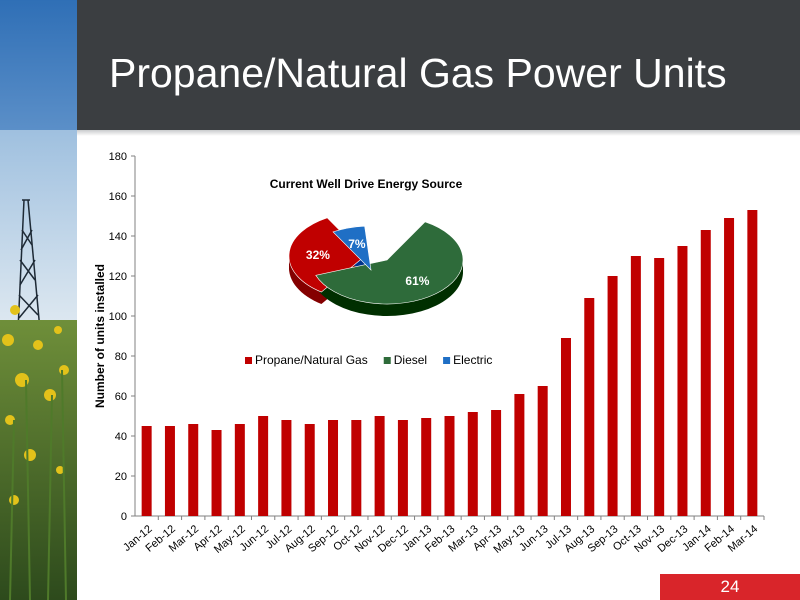  What do you see at coordinates (318, 255) in the screenshot?
I see `pie-data-label: 32%` at bounding box center [318, 255].